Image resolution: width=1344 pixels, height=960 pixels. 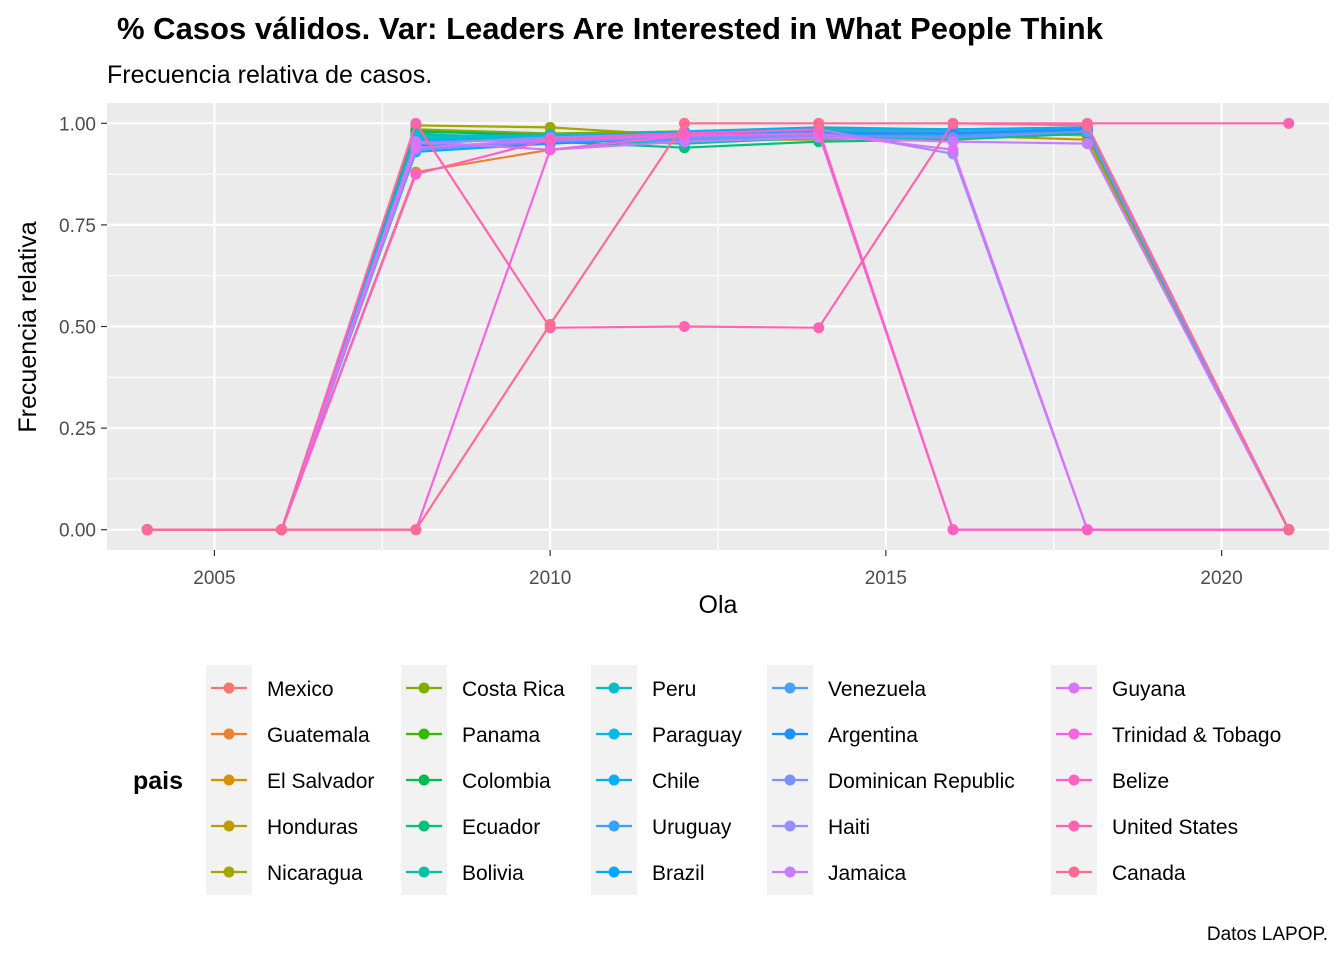 What do you see at coordinates (1149, 873) in the screenshot?
I see `legend-label: Canada` at bounding box center [1149, 873].